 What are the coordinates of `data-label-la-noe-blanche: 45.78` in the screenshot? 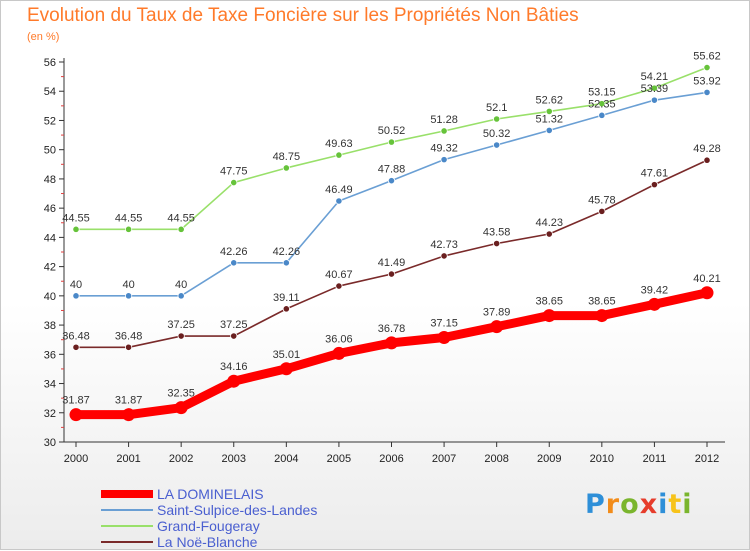 It's located at (602, 200).